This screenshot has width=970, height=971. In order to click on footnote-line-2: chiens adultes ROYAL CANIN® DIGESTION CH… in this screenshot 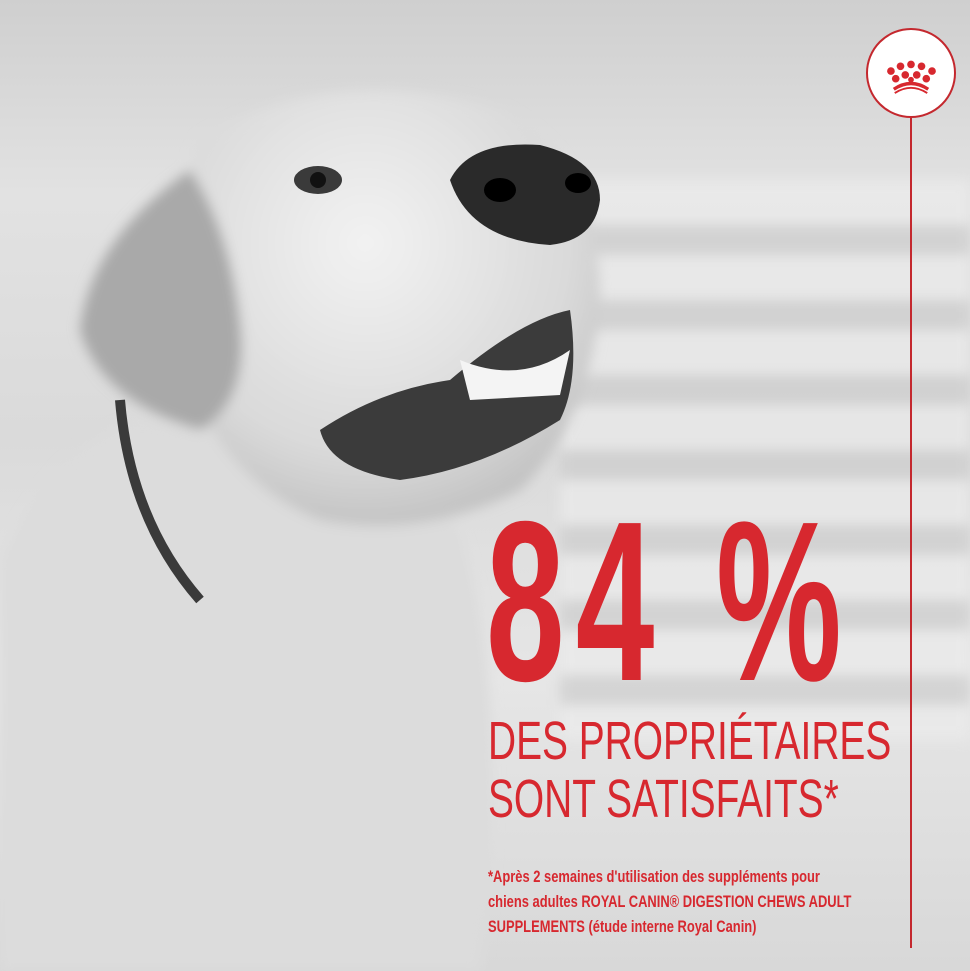, I will do `click(670, 901)`.